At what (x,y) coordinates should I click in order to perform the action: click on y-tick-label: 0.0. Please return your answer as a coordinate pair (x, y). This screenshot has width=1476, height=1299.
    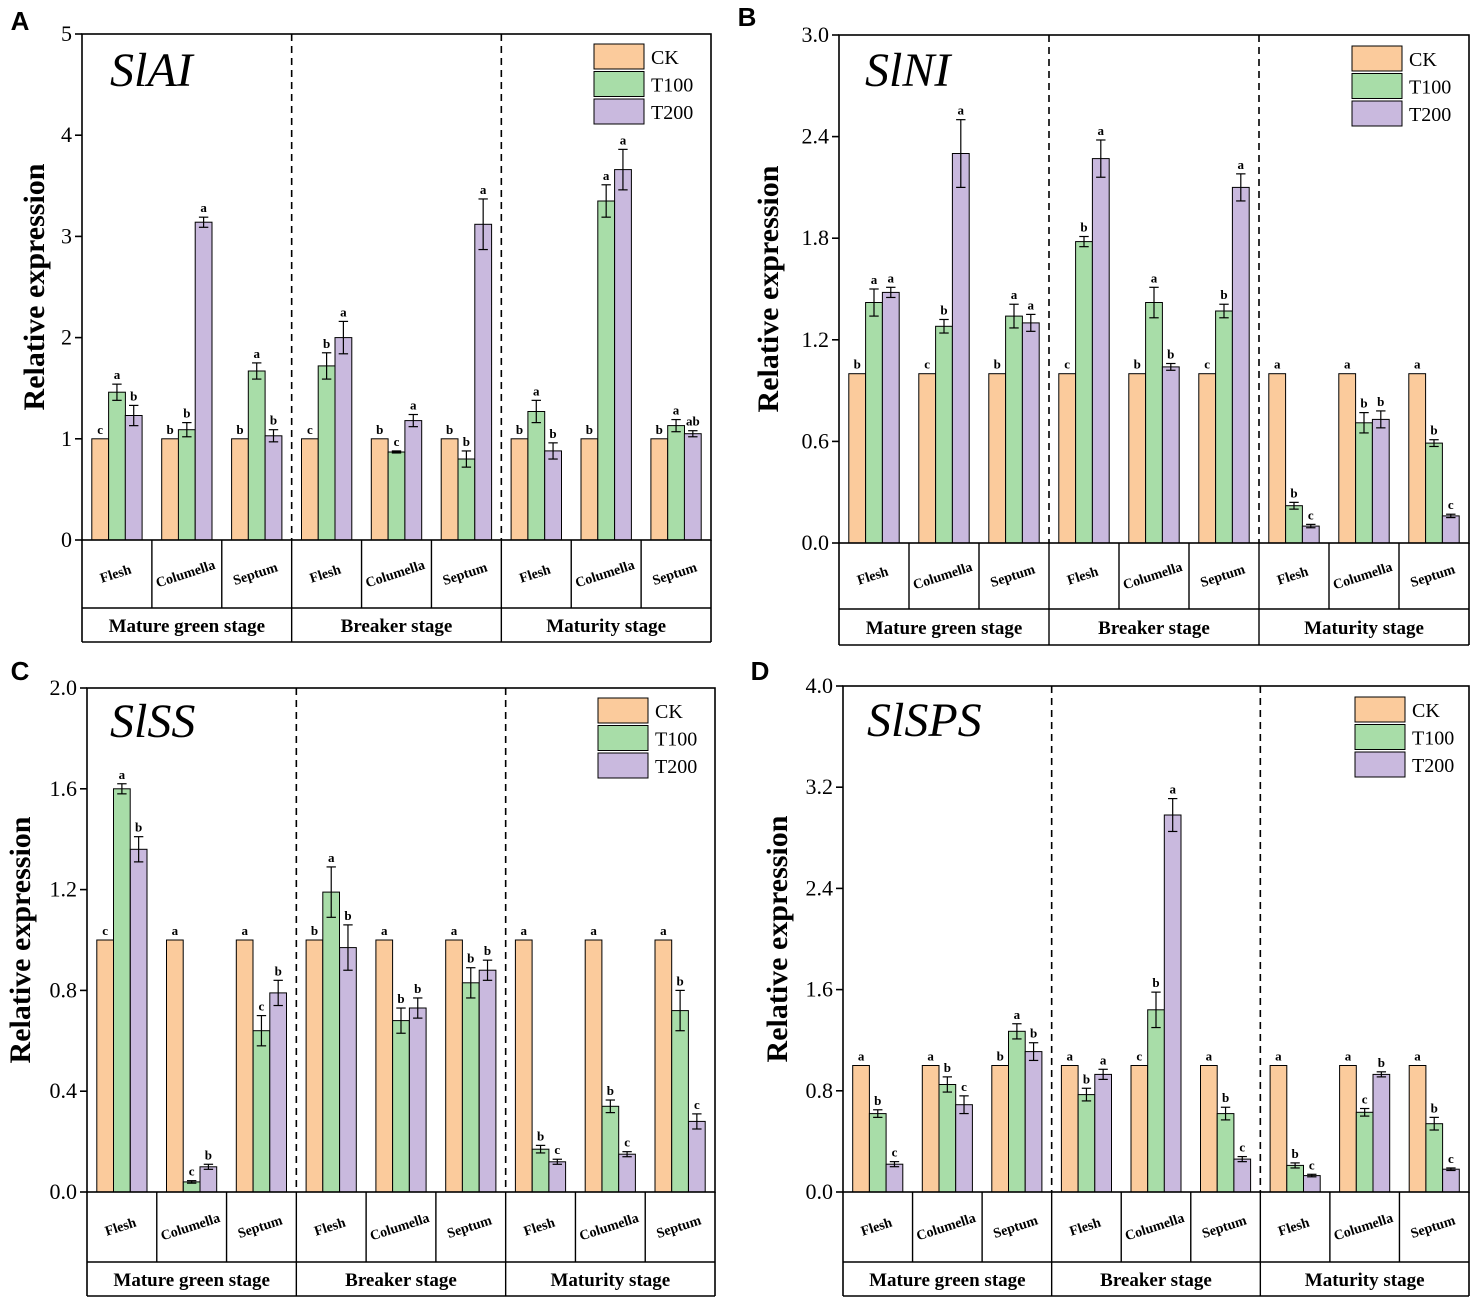
    Looking at the image, I should click on (820, 1191).